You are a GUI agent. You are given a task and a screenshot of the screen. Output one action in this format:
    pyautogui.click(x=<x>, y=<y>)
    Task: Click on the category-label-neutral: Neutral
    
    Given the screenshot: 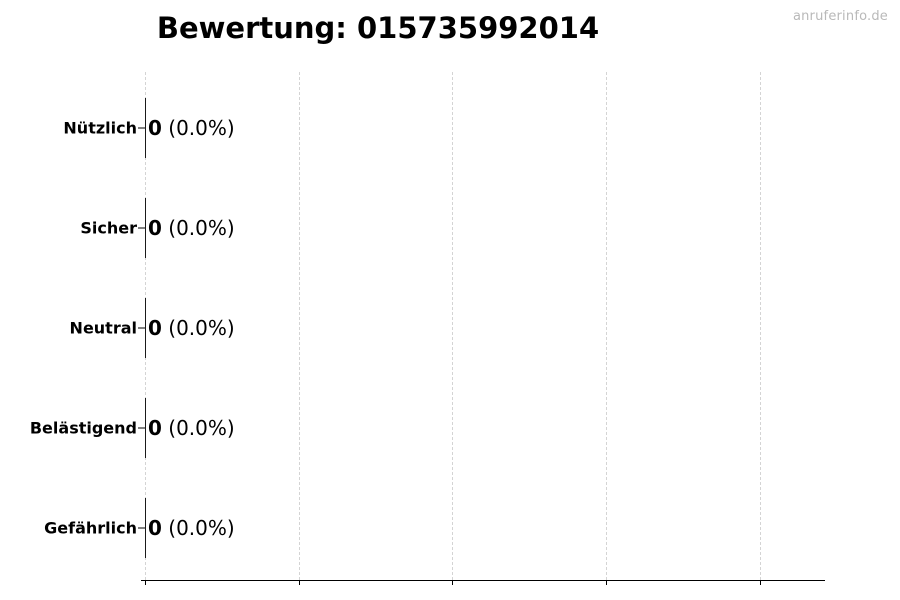 What is the action you would take?
    pyautogui.click(x=103, y=328)
    